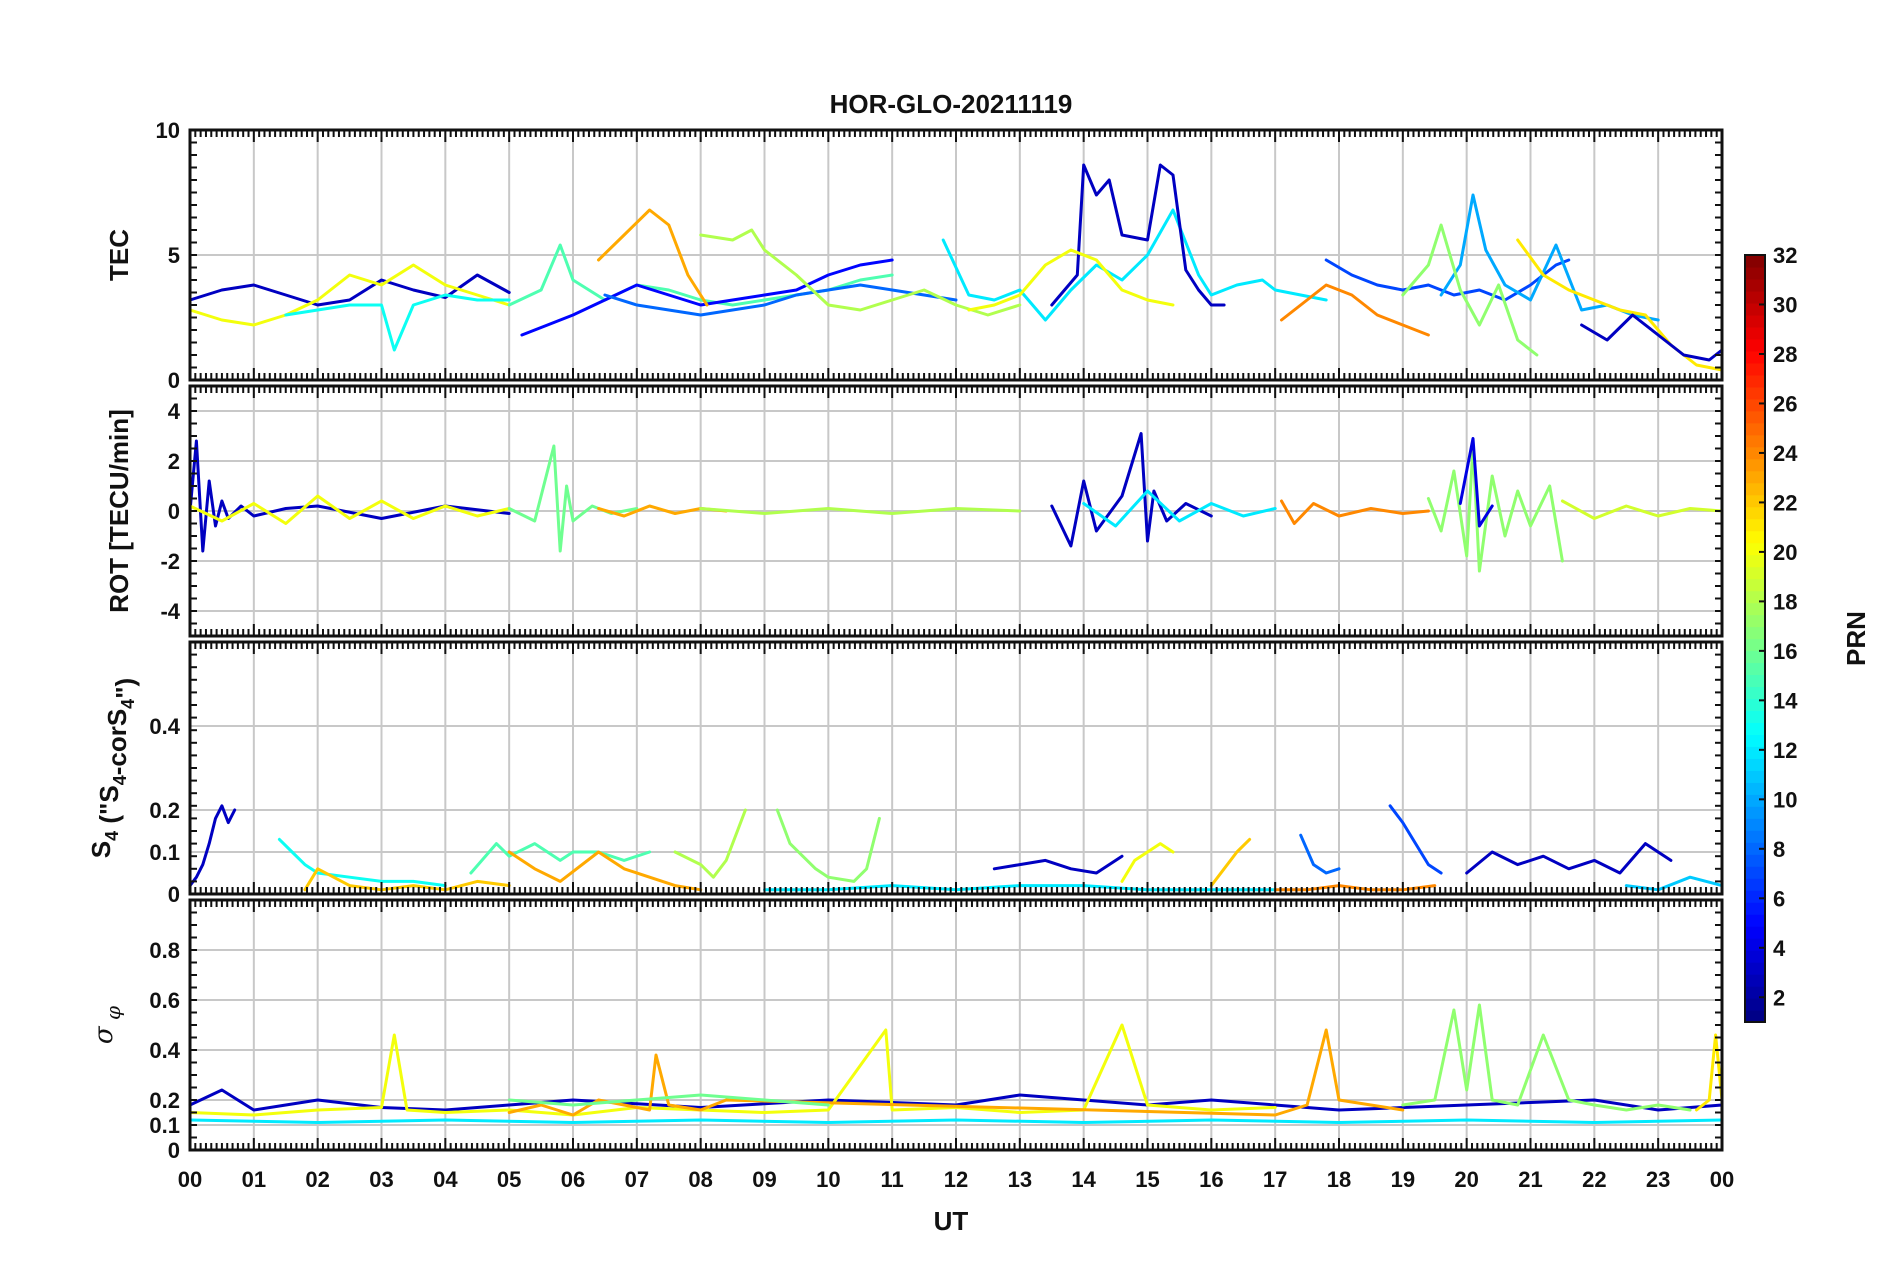 This screenshot has height=1272, width=1902. I want to click on y-tick-label: -2, so click(170, 561).